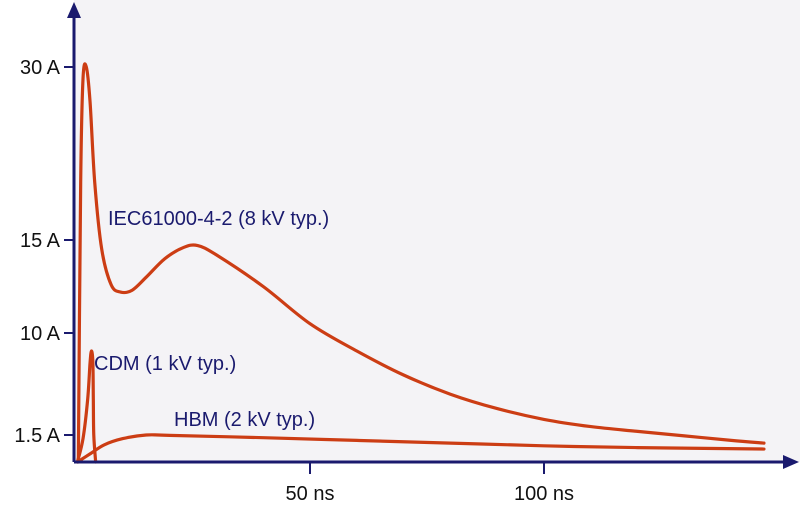 This screenshot has height=509, width=800. I want to click on y-axis-arrow, so click(74, 10).